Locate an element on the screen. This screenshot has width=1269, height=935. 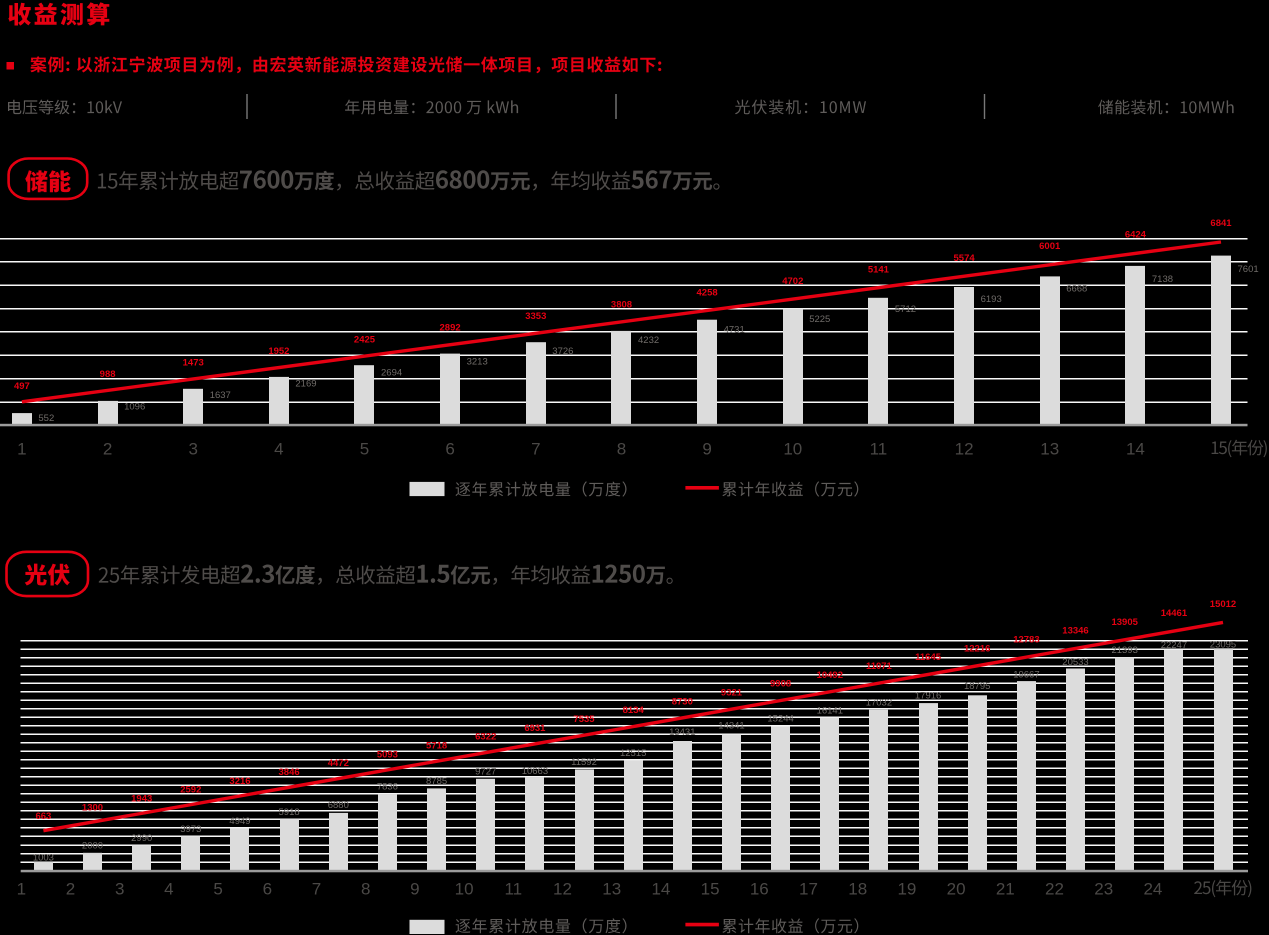
svg-text: 3808 is located at coordinates (621, 304).